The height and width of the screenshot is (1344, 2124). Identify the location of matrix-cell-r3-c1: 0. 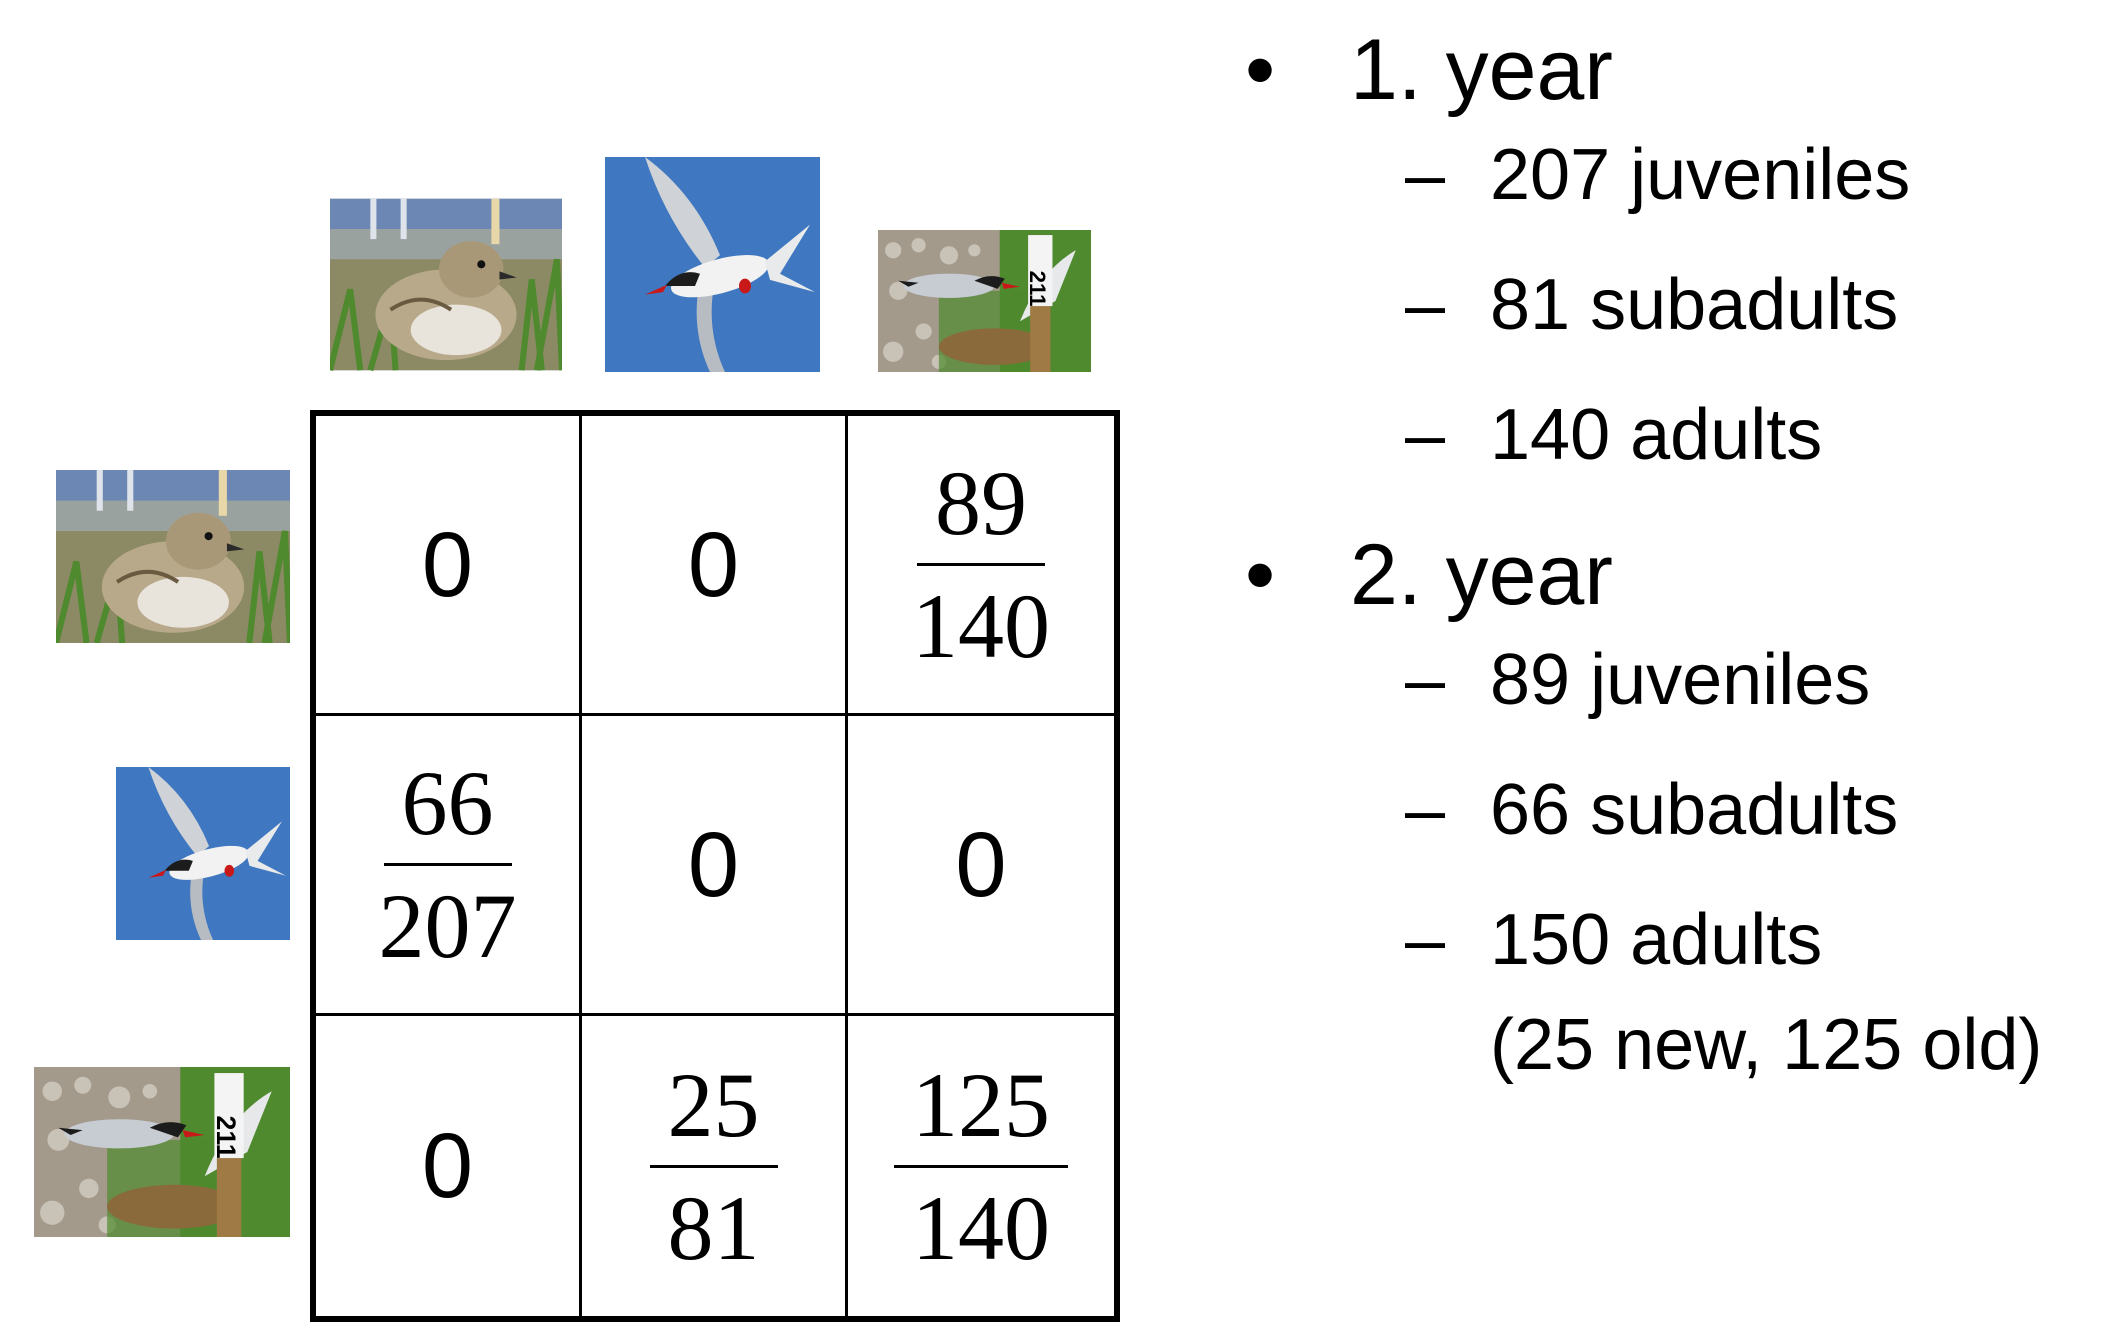
(449, 1166).